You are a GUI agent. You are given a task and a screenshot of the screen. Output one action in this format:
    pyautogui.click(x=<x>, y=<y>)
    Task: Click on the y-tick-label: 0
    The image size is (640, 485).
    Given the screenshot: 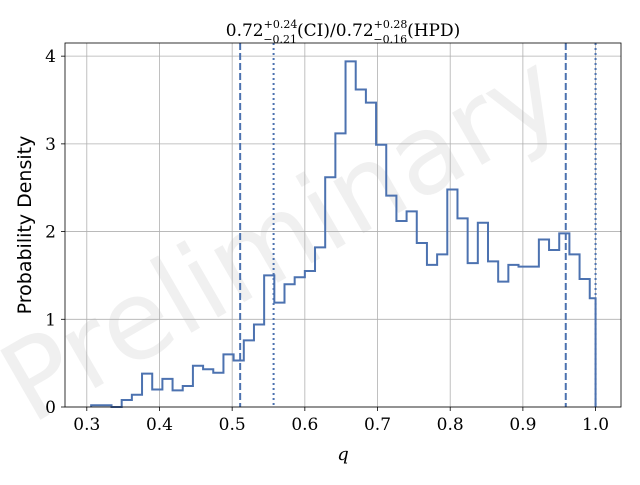 What is the action you would take?
    pyautogui.click(x=50, y=408)
    